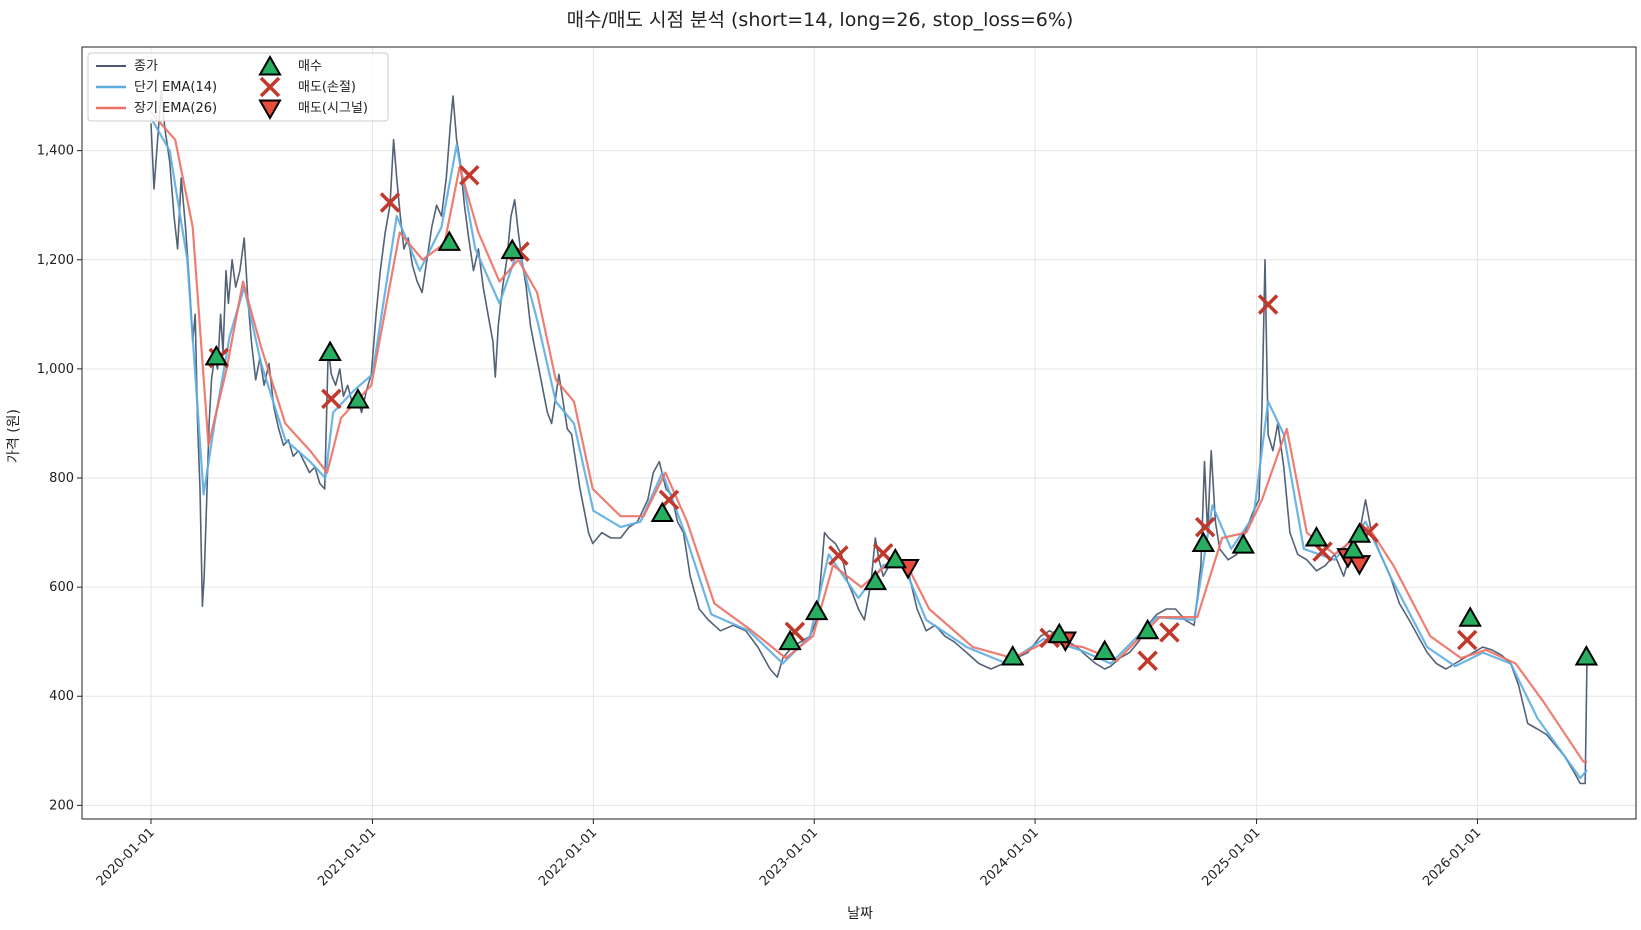 This screenshot has height=930, width=1641. I want to click on x-tick-label: 2025-01-01, so click(1231, 857).